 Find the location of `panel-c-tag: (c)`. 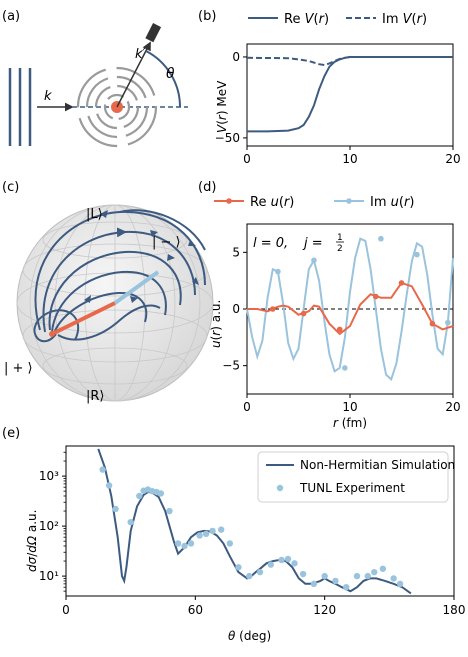

panel-c-tag: (c) is located at coordinates (10, 187).